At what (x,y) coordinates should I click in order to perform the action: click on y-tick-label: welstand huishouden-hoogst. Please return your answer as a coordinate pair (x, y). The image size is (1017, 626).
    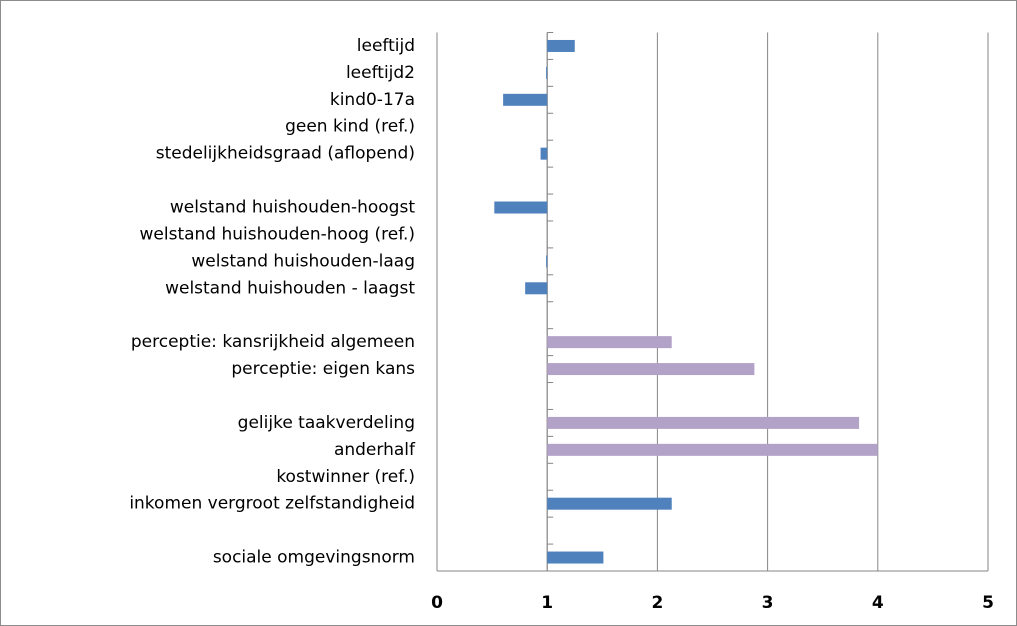
    Looking at the image, I should click on (292, 208).